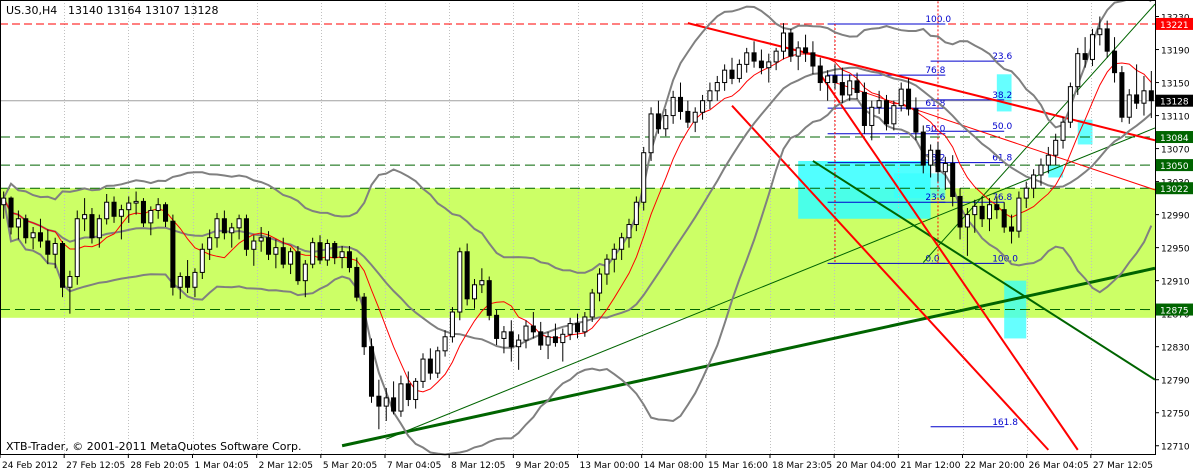  I want to click on y-tick-label: 13110, so click(1175, 118).